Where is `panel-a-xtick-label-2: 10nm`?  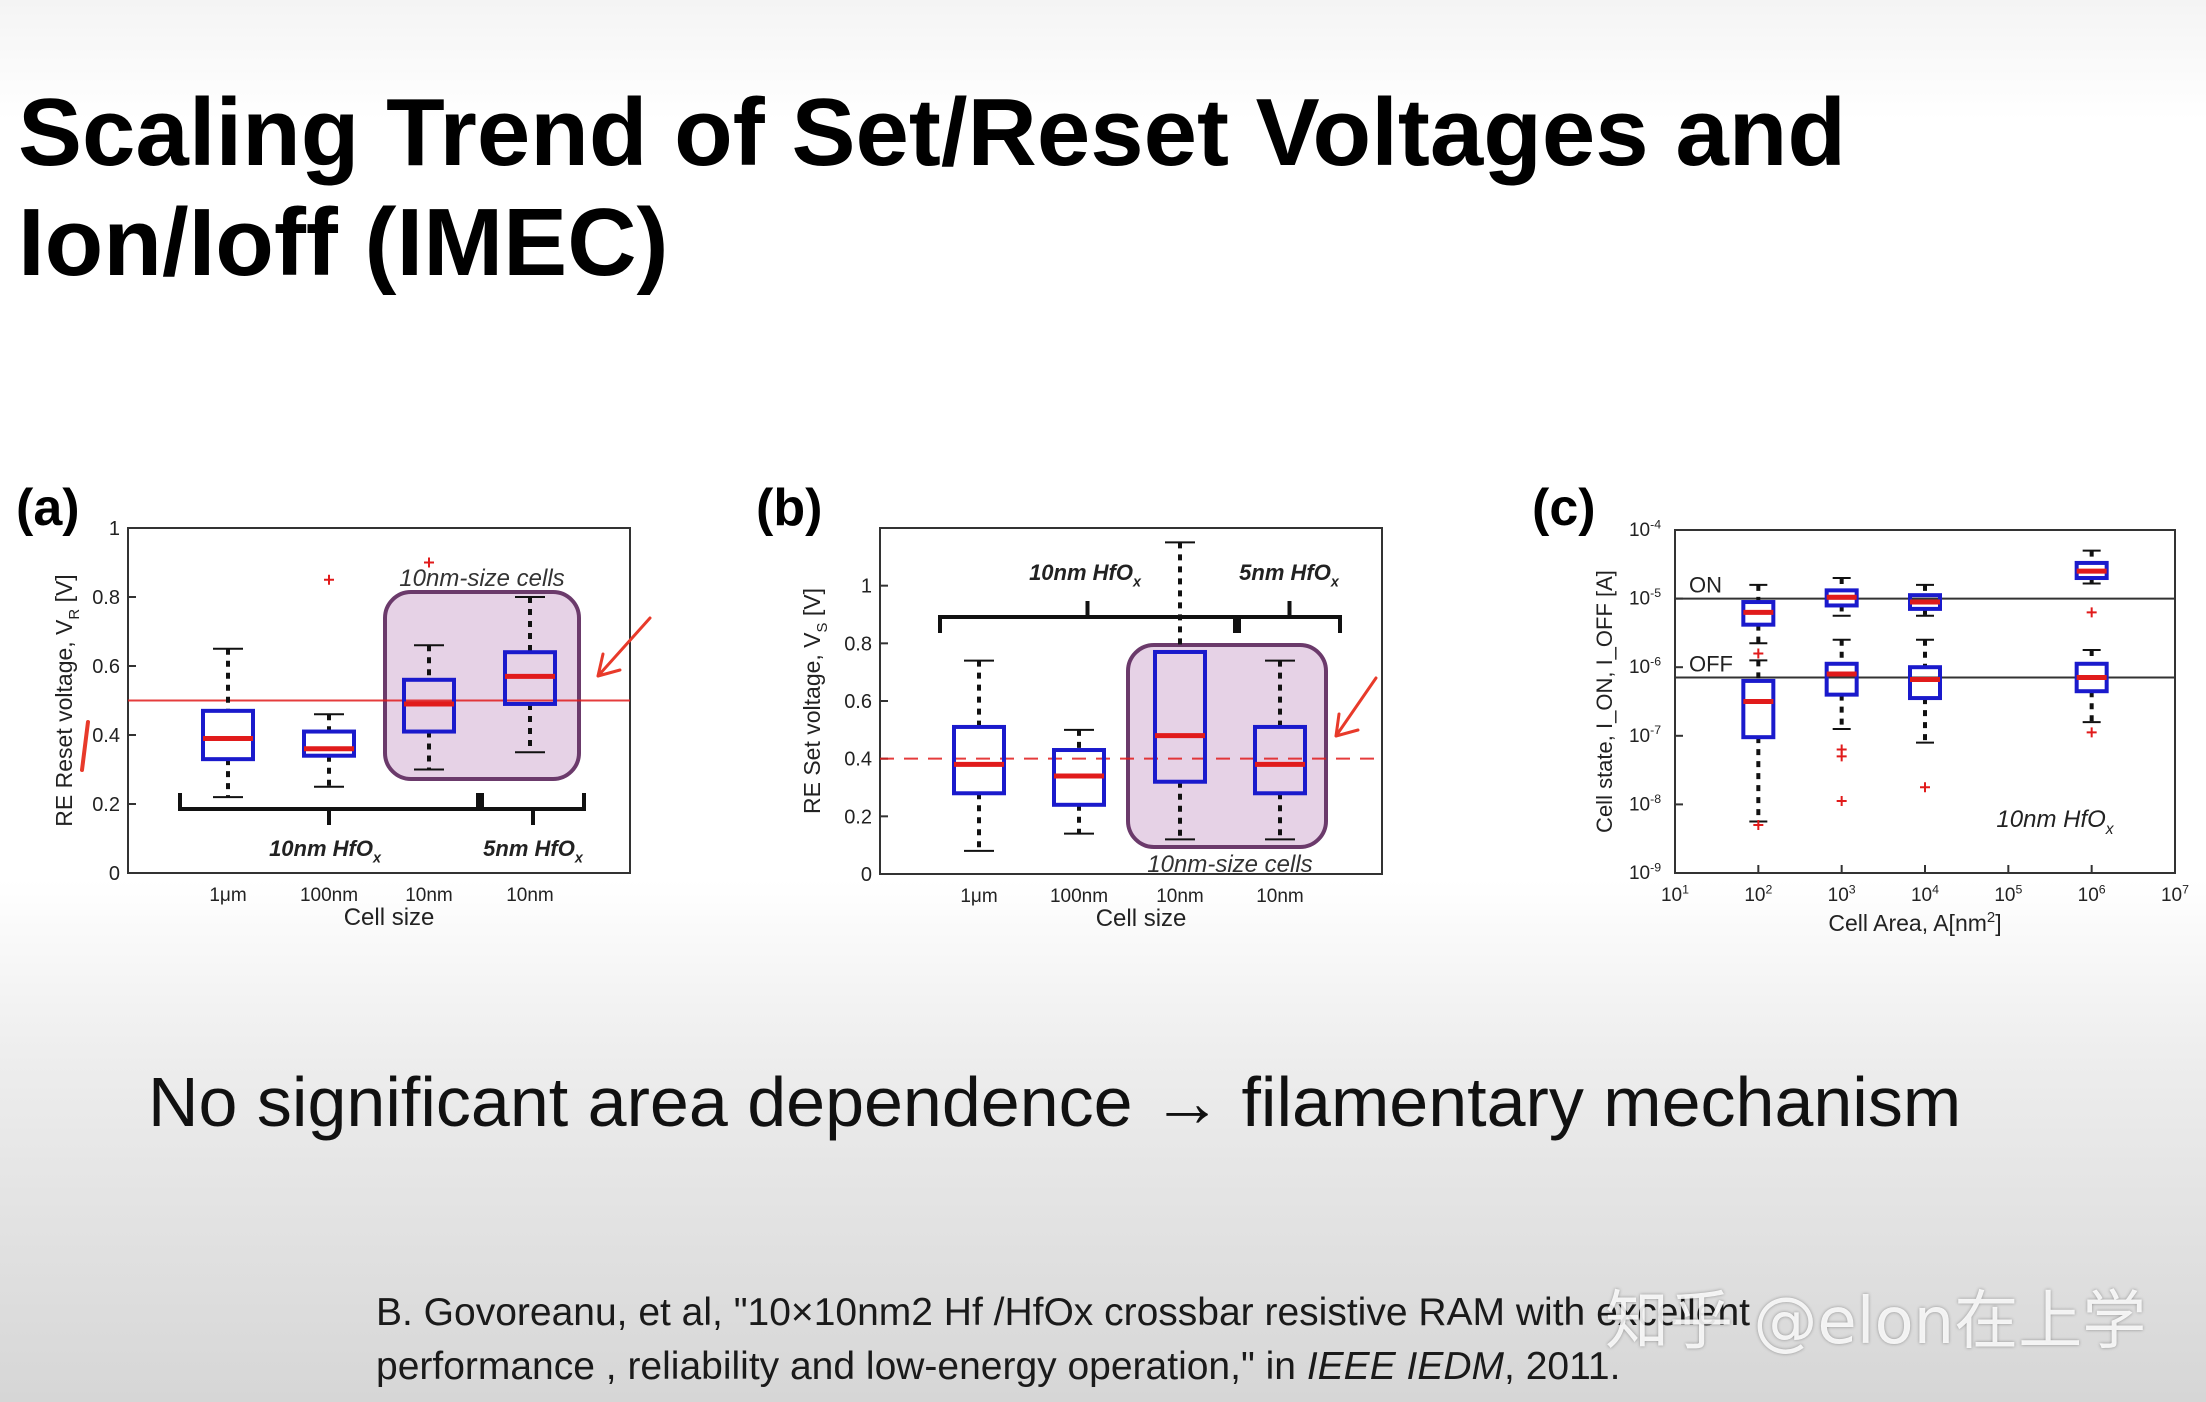 panel-a-xtick-label-2: 10nm is located at coordinates (429, 895).